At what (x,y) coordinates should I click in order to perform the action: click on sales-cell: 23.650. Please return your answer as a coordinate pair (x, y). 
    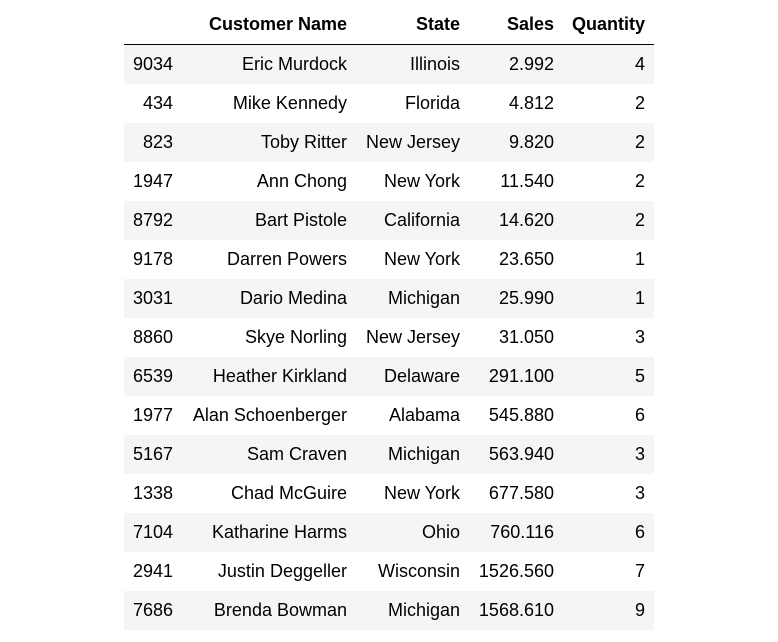
    Looking at the image, I should click on (516, 259).